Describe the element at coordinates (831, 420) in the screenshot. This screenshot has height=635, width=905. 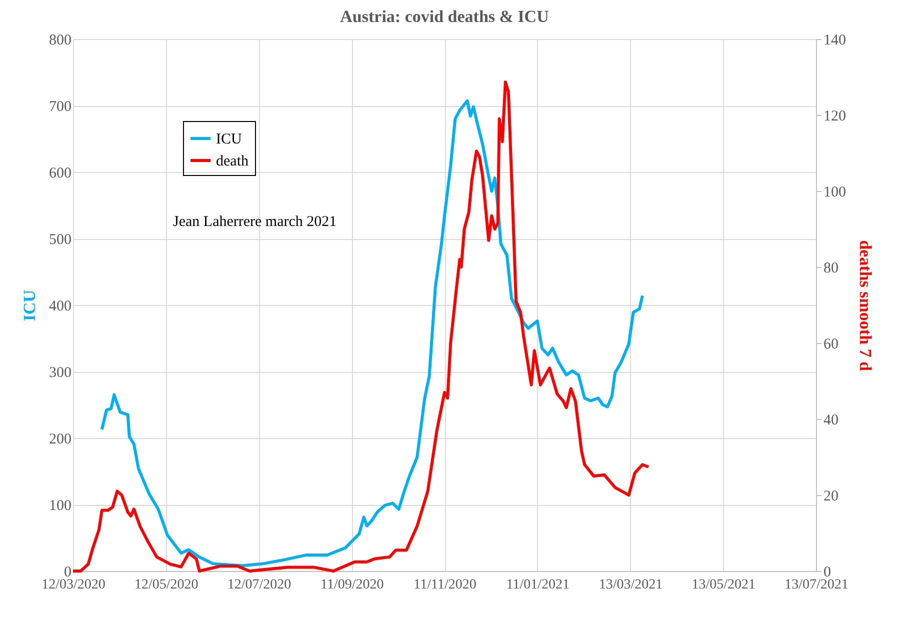
I see `y2-tick-label: 40` at that location.